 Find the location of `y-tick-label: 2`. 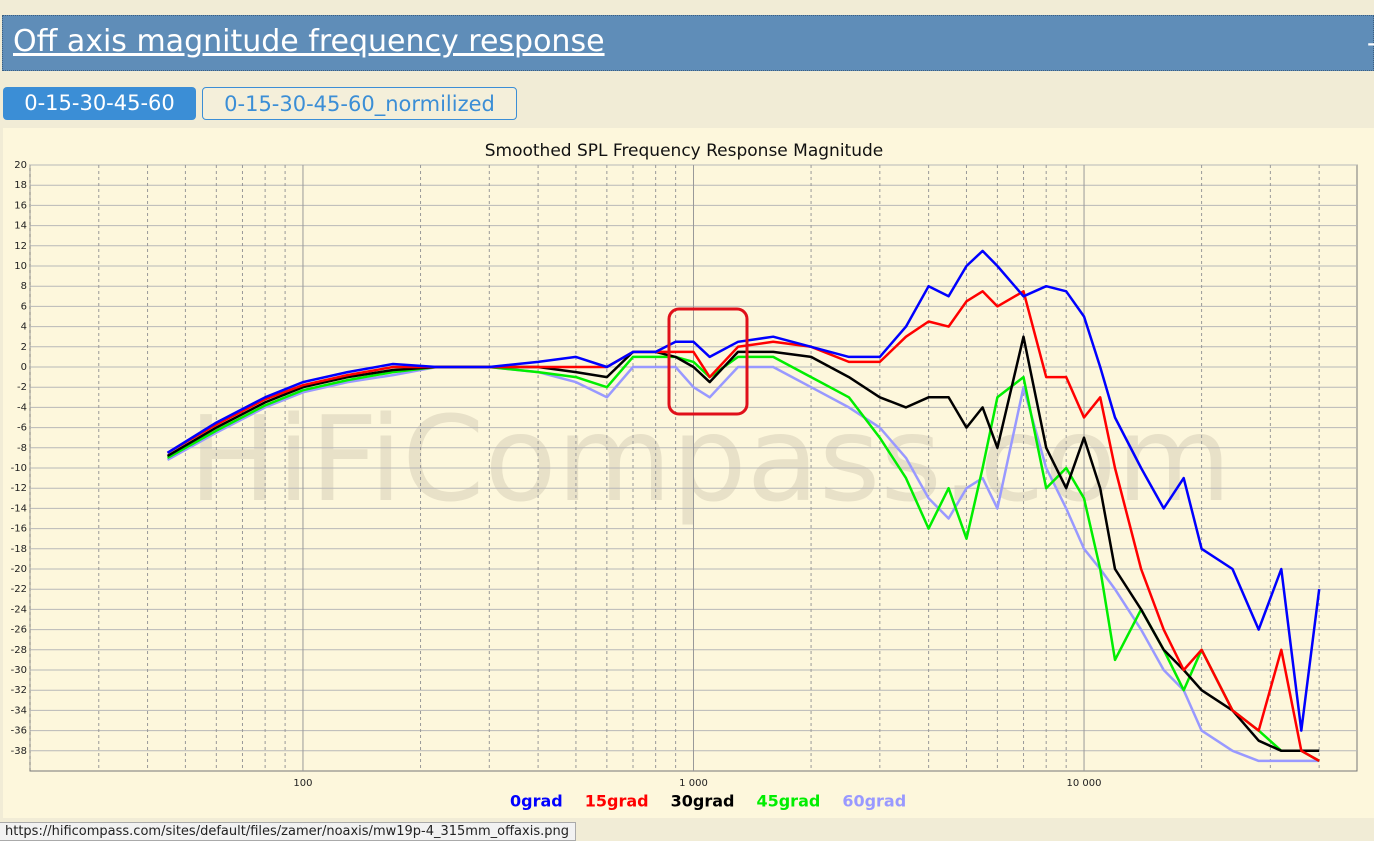

y-tick-label: 2 is located at coordinates (24, 347).